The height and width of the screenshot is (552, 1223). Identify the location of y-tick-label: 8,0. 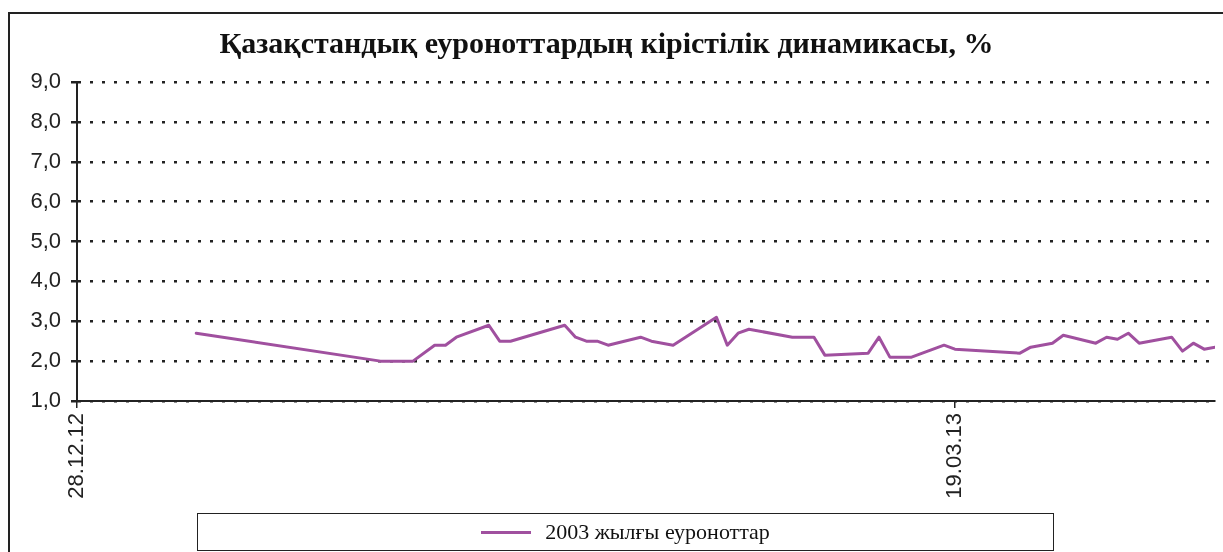
(45, 120).